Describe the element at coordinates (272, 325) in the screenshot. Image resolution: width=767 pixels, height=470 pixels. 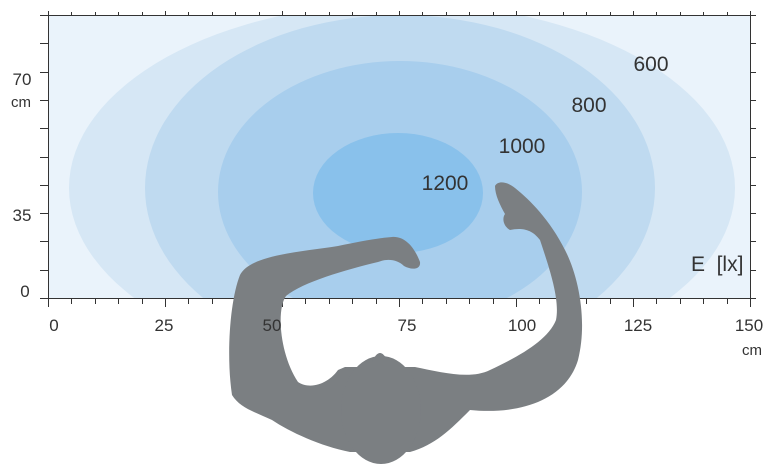
I see `x-tick-label: 50` at that location.